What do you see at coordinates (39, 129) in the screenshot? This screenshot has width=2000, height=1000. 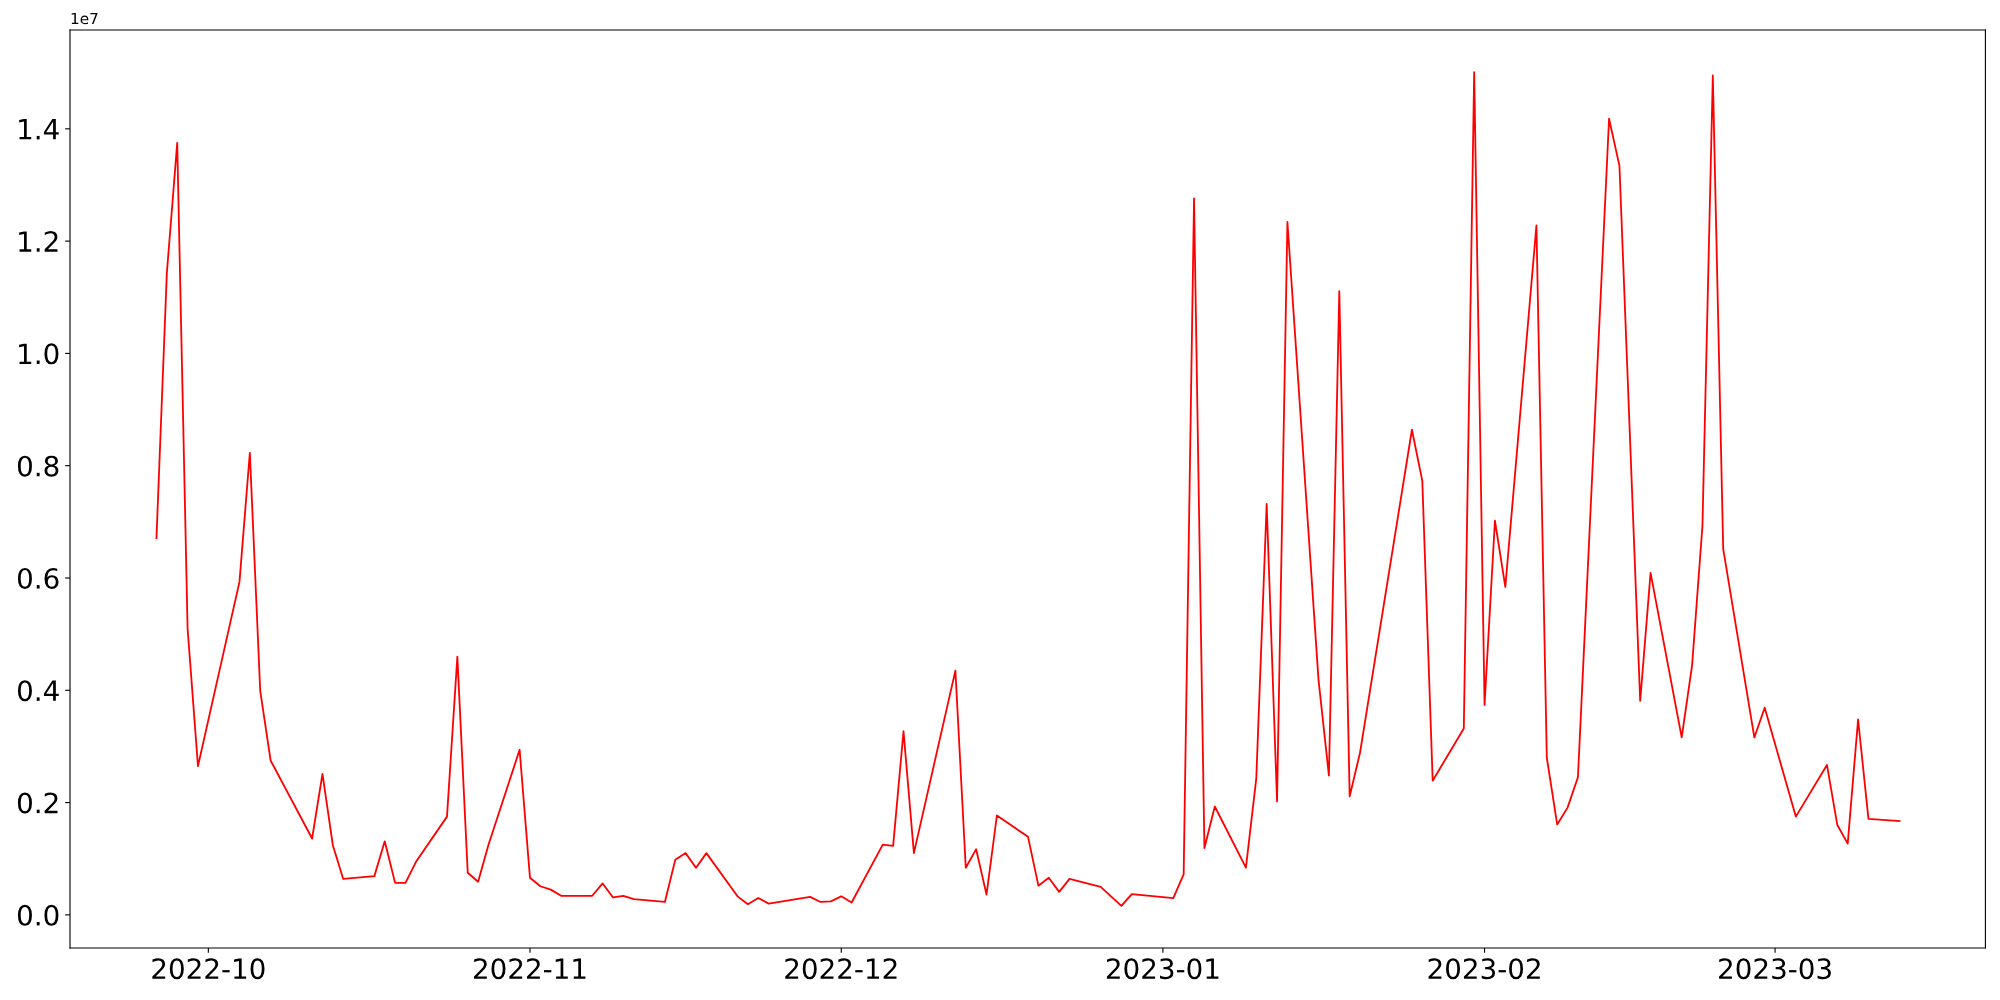 I see `y-tick-label: 1.4` at bounding box center [39, 129].